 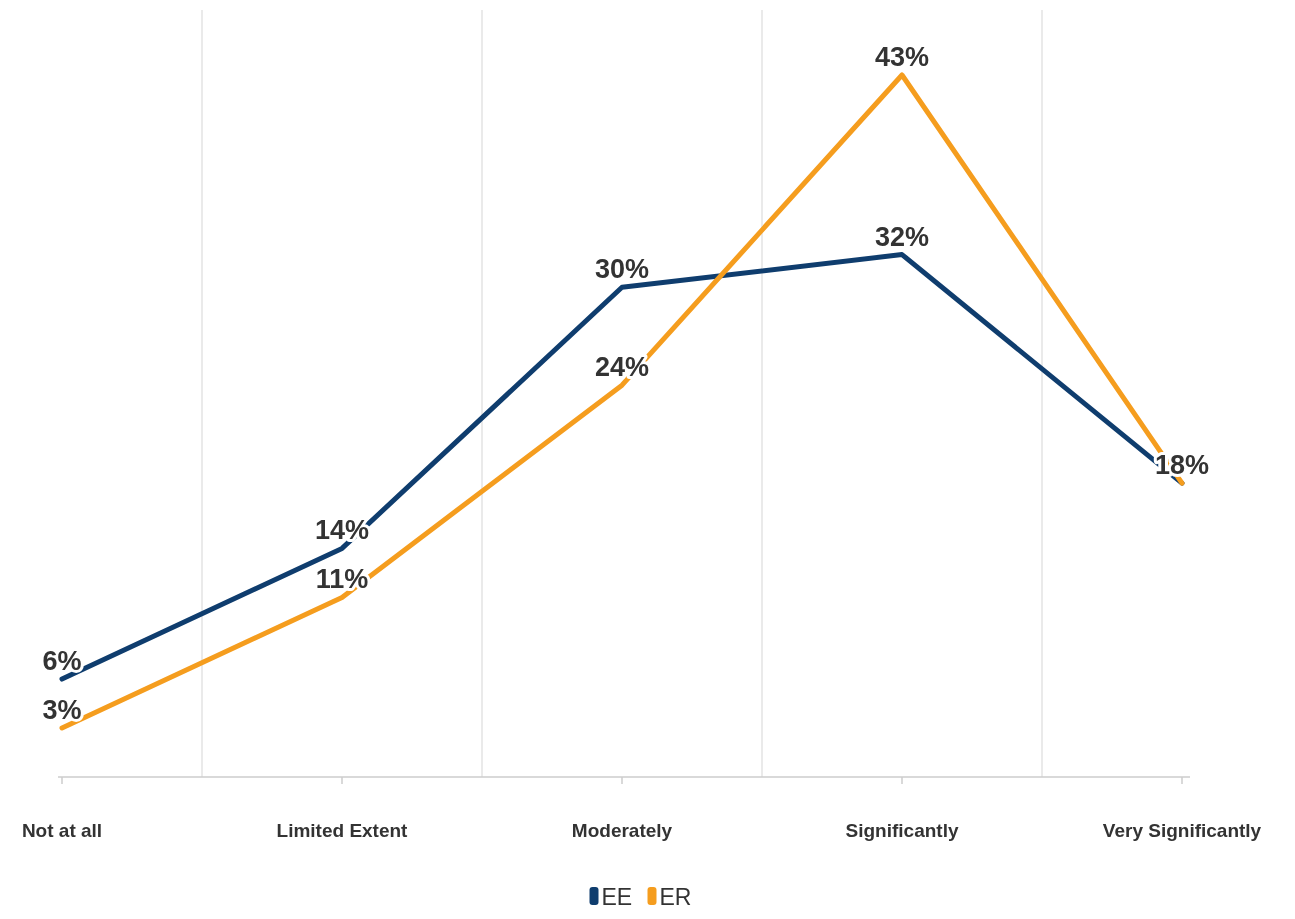 I want to click on legend-label: EE, so click(x=617, y=897).